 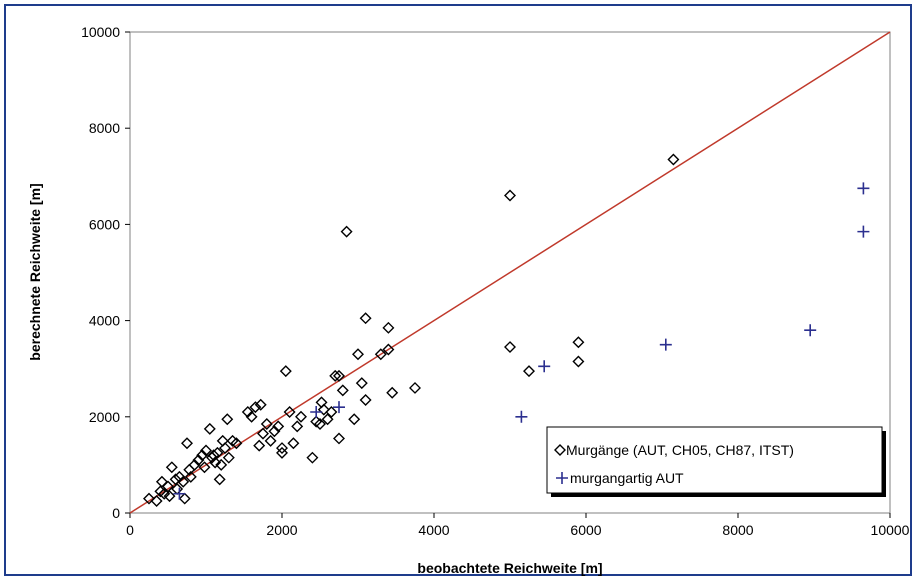 I want to click on x-tick-label: 8000, so click(x=737, y=530).